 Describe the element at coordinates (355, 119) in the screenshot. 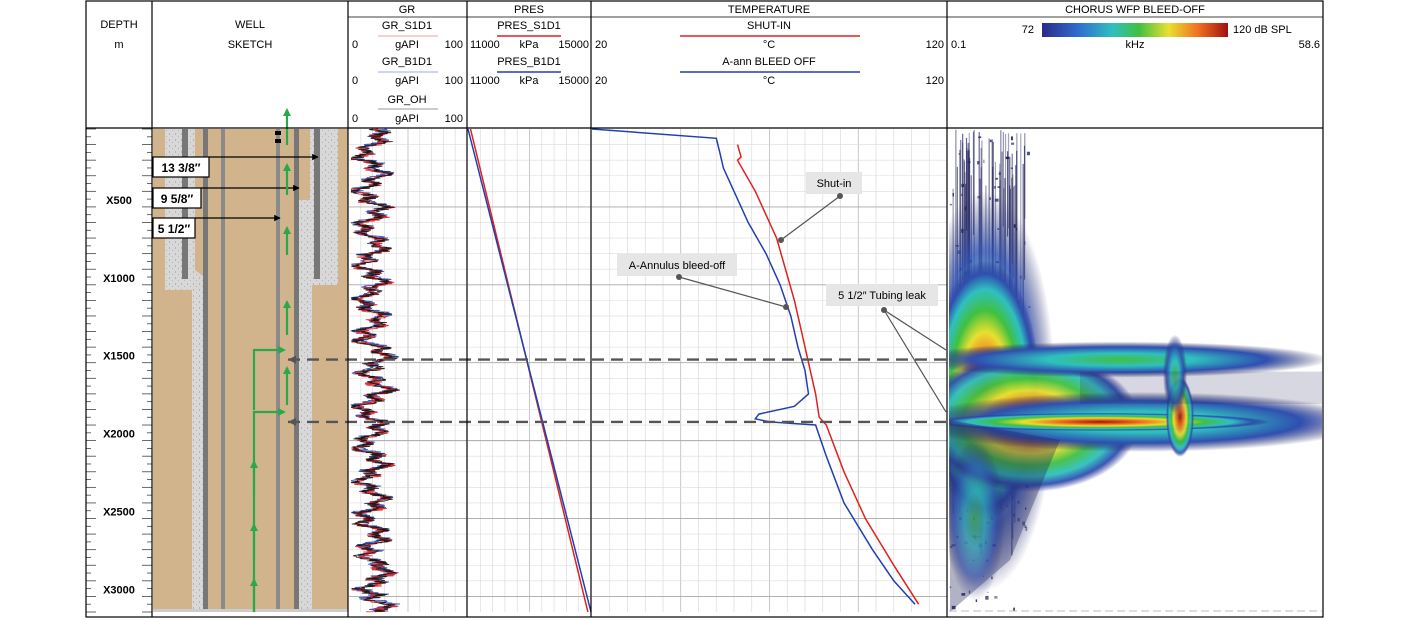

I see `gr-curve3-min: 0` at that location.